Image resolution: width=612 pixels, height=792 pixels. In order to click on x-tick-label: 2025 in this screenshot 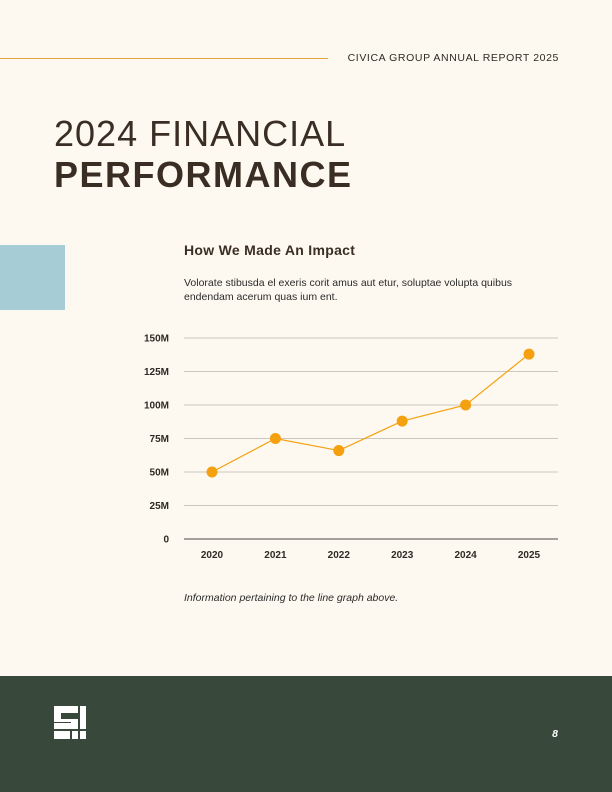, I will do `click(529, 555)`.